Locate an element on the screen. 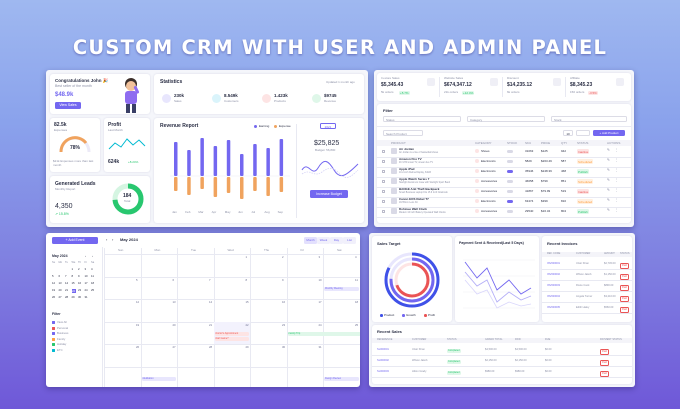  day-number: 4 is located at coordinates (356, 257).